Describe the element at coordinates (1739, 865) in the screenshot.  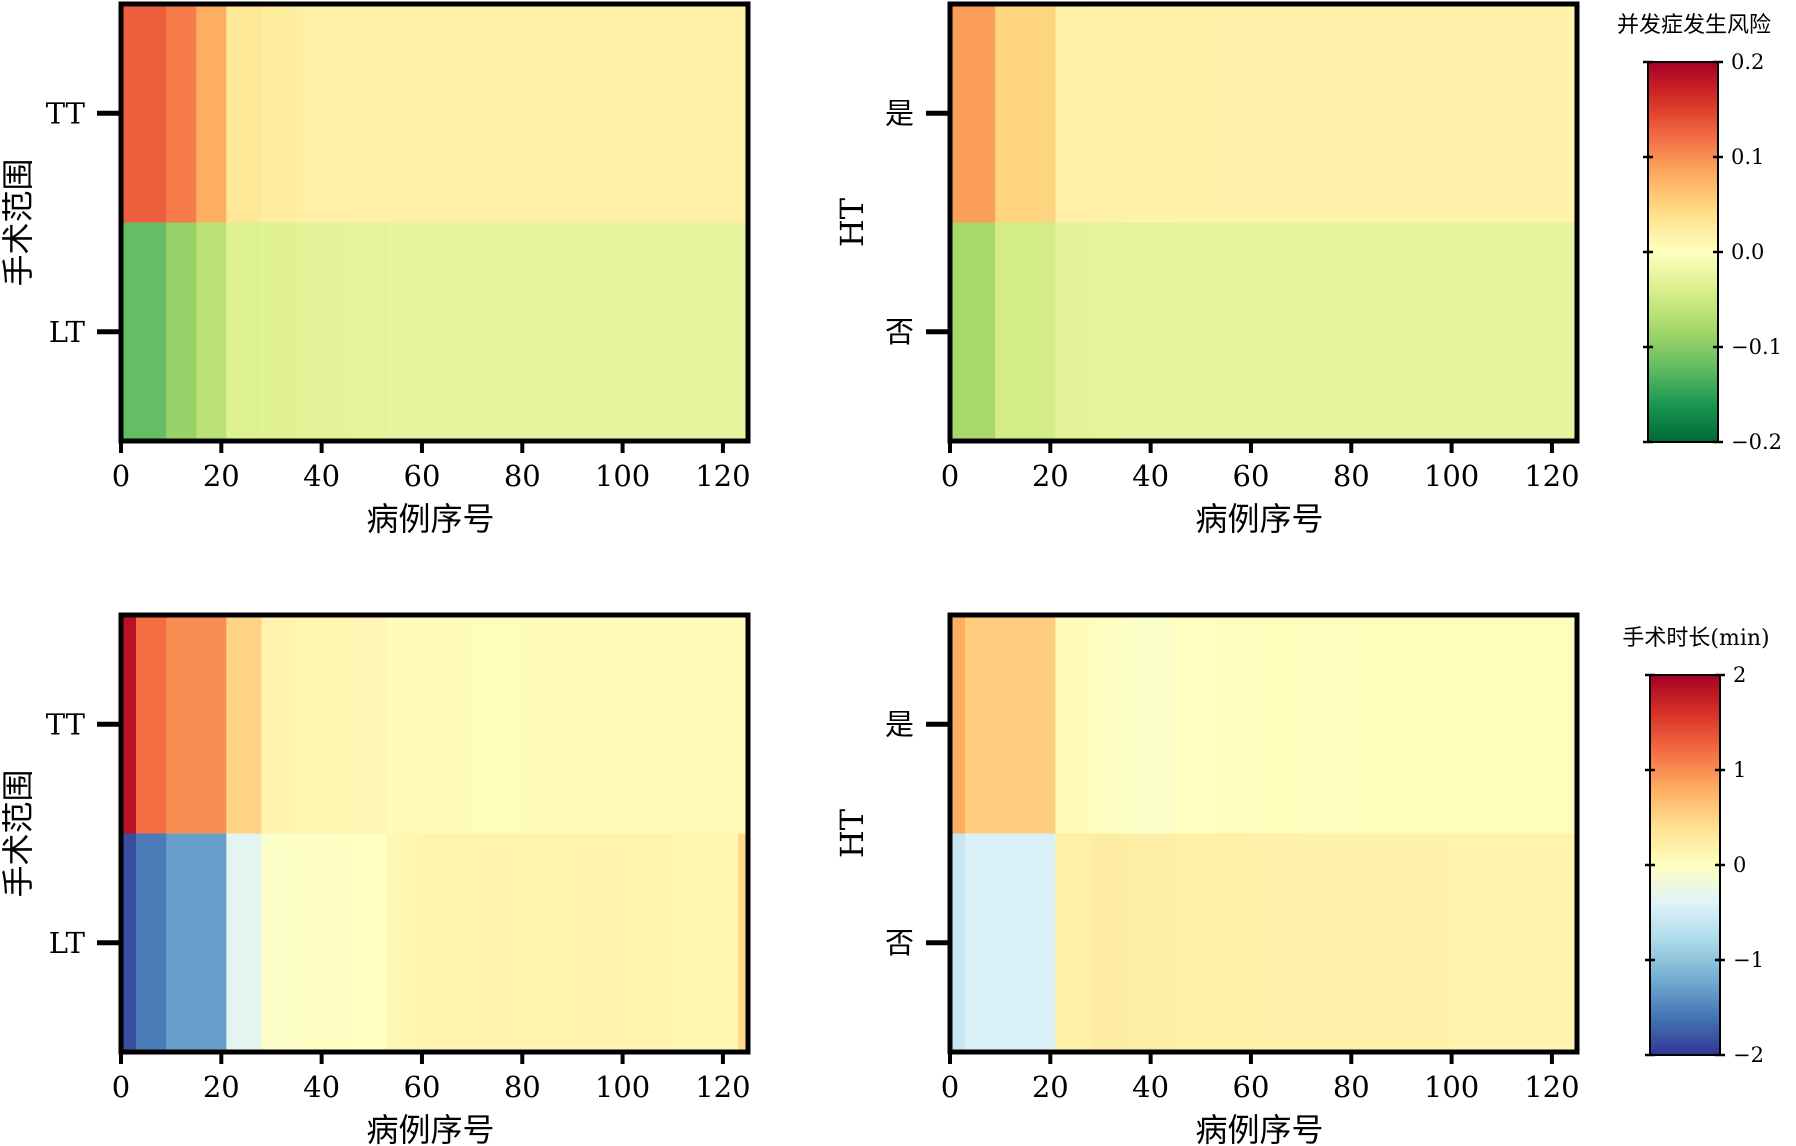
I see `colorbar-tick-label: 0` at that location.